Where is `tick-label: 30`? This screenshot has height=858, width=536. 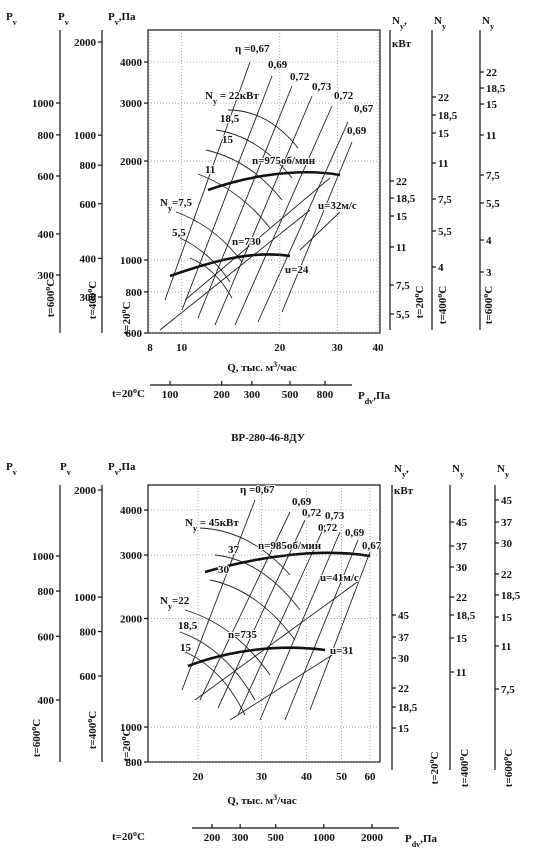 tick-label: 30 is located at coordinates (404, 659).